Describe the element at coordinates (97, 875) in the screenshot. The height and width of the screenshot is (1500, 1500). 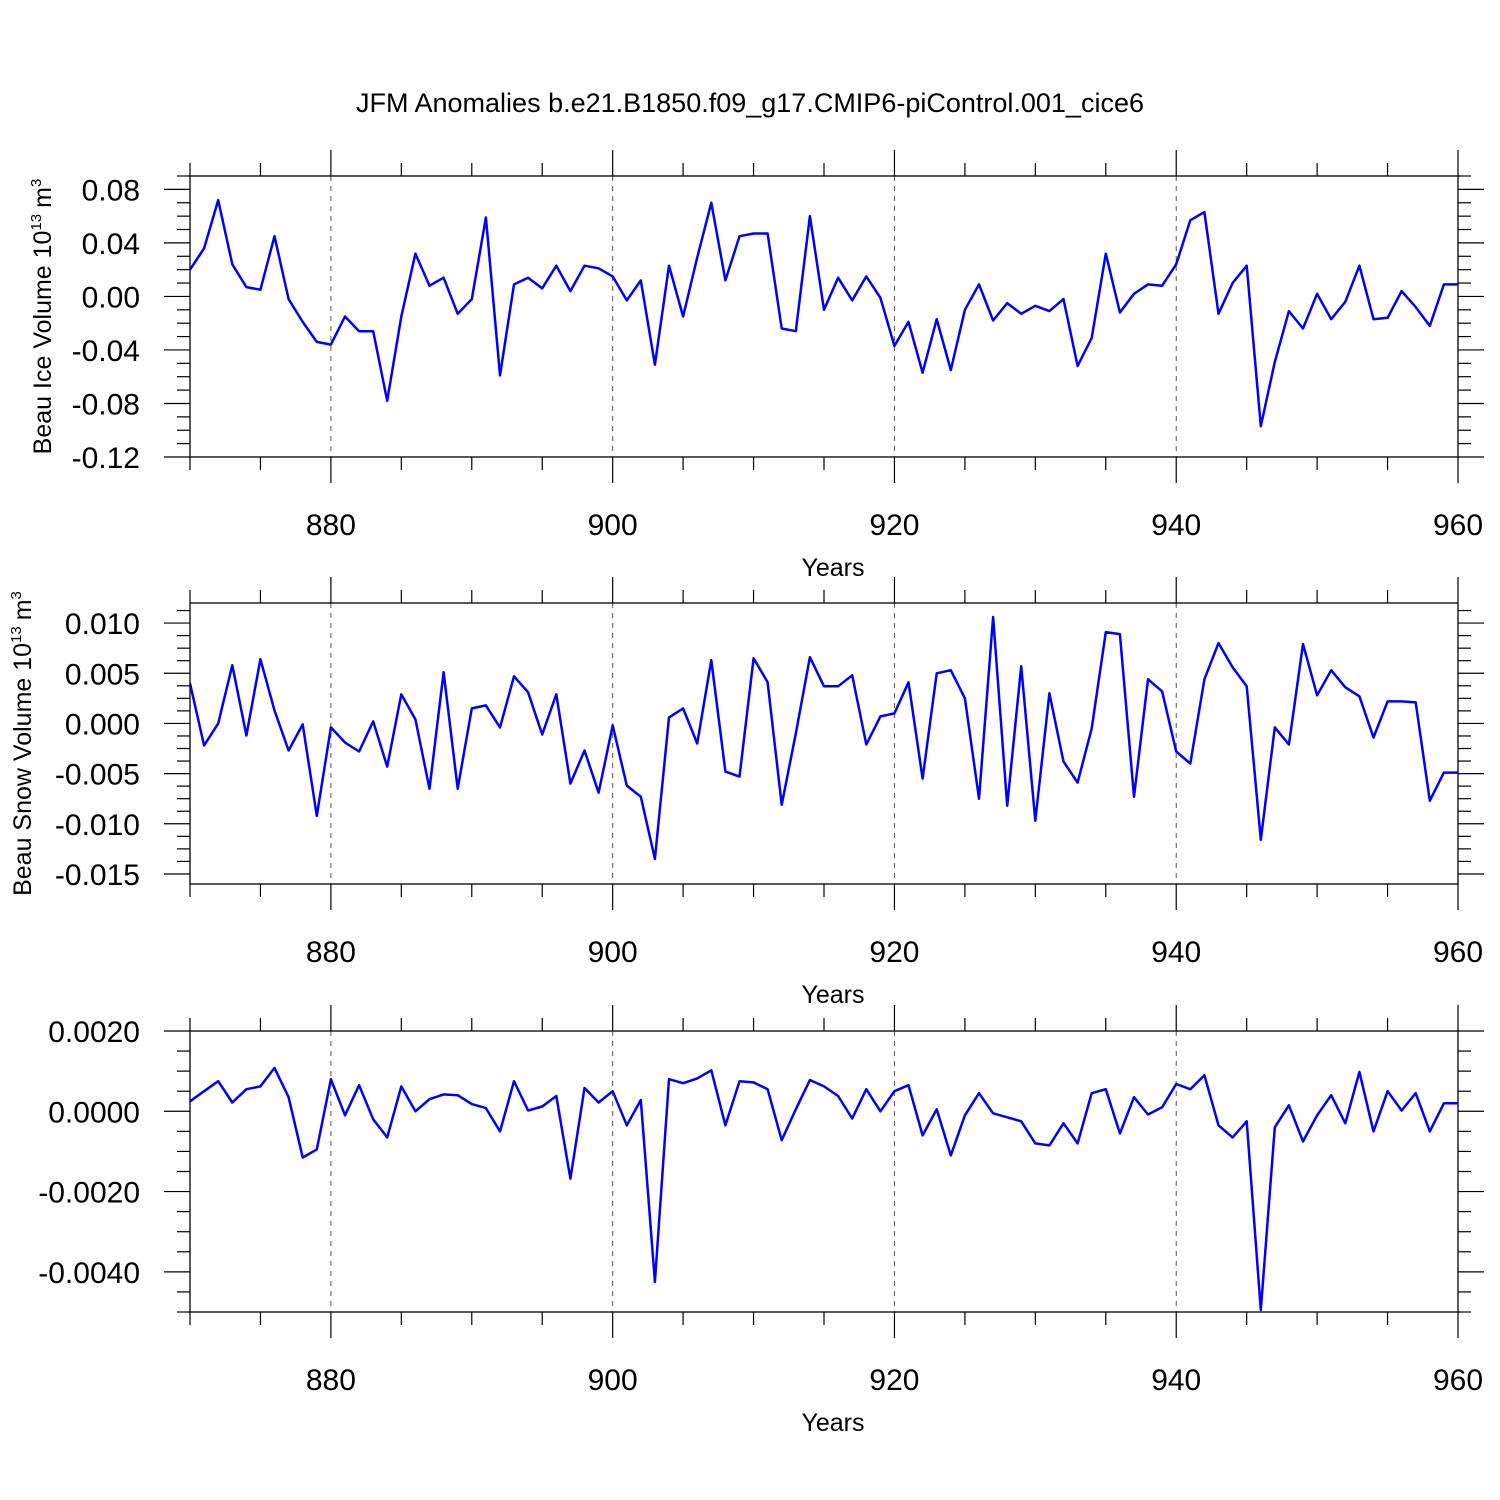
I see `y-tick-label: -0.015` at that location.